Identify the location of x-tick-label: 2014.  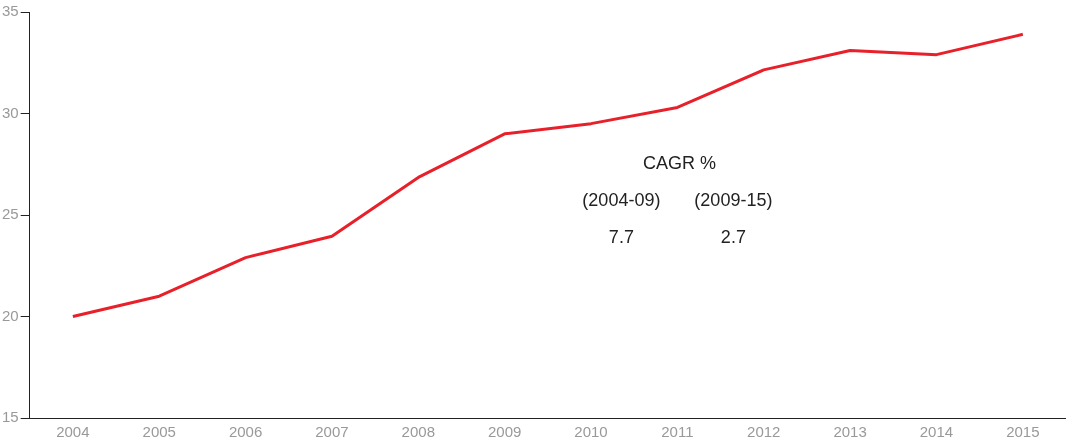
(936, 432).